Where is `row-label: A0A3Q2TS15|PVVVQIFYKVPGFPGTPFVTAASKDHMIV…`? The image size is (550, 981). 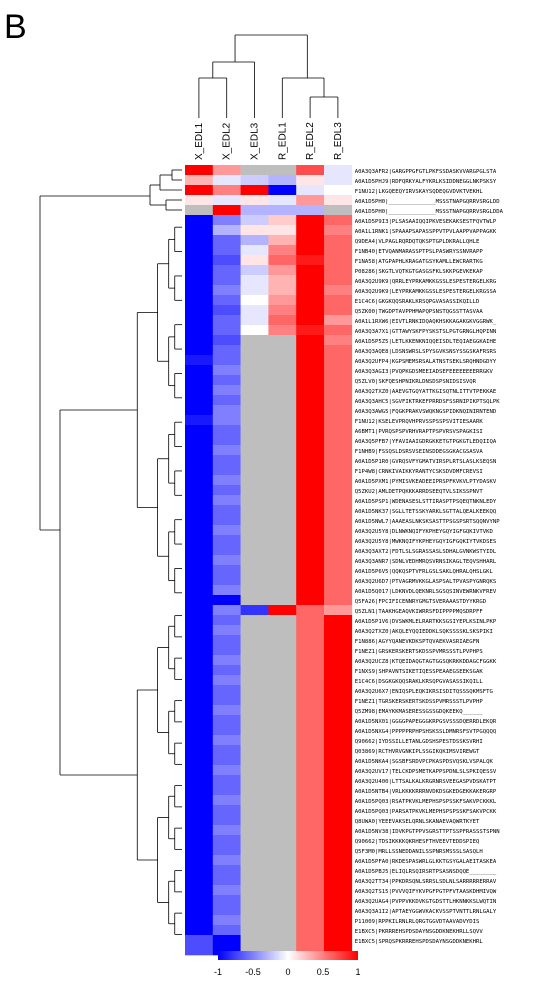
row-label: A0A3Q2TS15|PVVVQIFYKVPGFPGTPFVTAASKDHMIV… is located at coordinates (426, 892).